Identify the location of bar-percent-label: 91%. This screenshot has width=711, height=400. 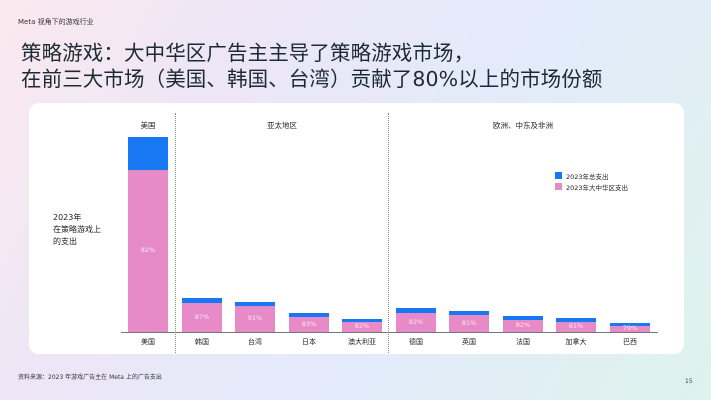
(255, 318).